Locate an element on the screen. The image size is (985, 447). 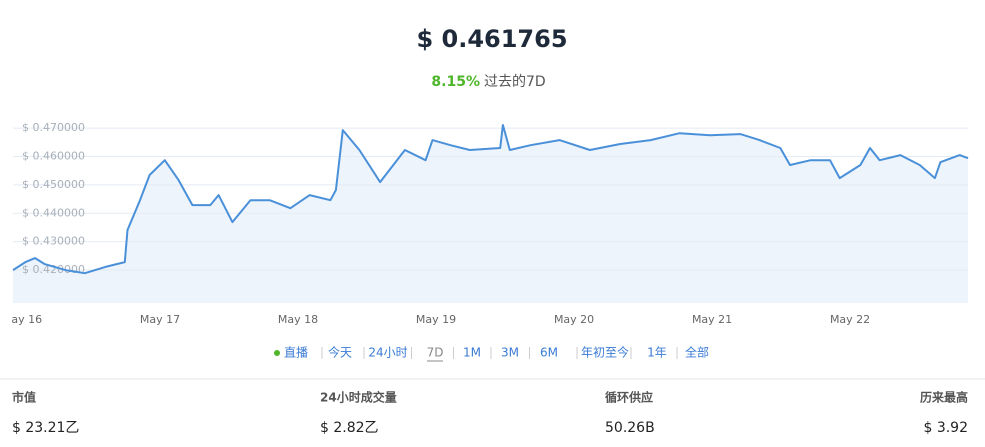
change-label: 过去的7D is located at coordinates (515, 82).